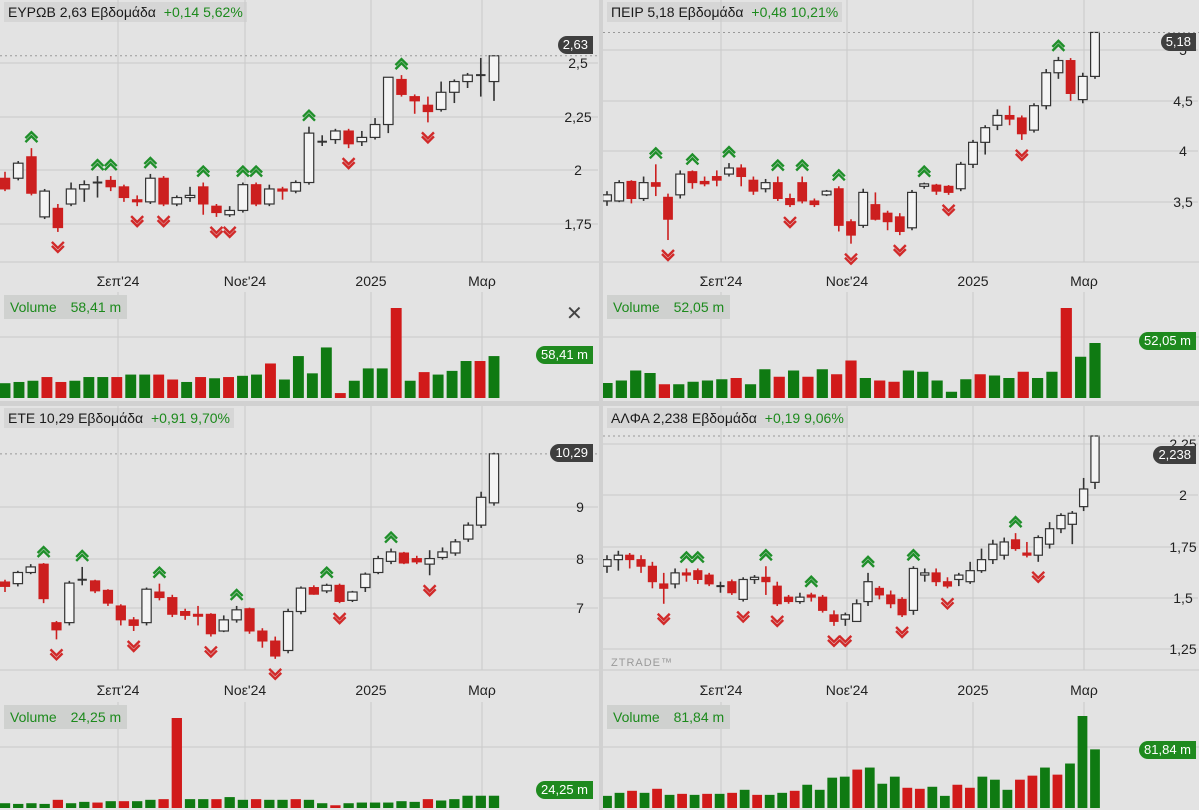  What do you see at coordinates (574, 314) in the screenshot?
I see `close-x-icon: ✕` at bounding box center [574, 314].